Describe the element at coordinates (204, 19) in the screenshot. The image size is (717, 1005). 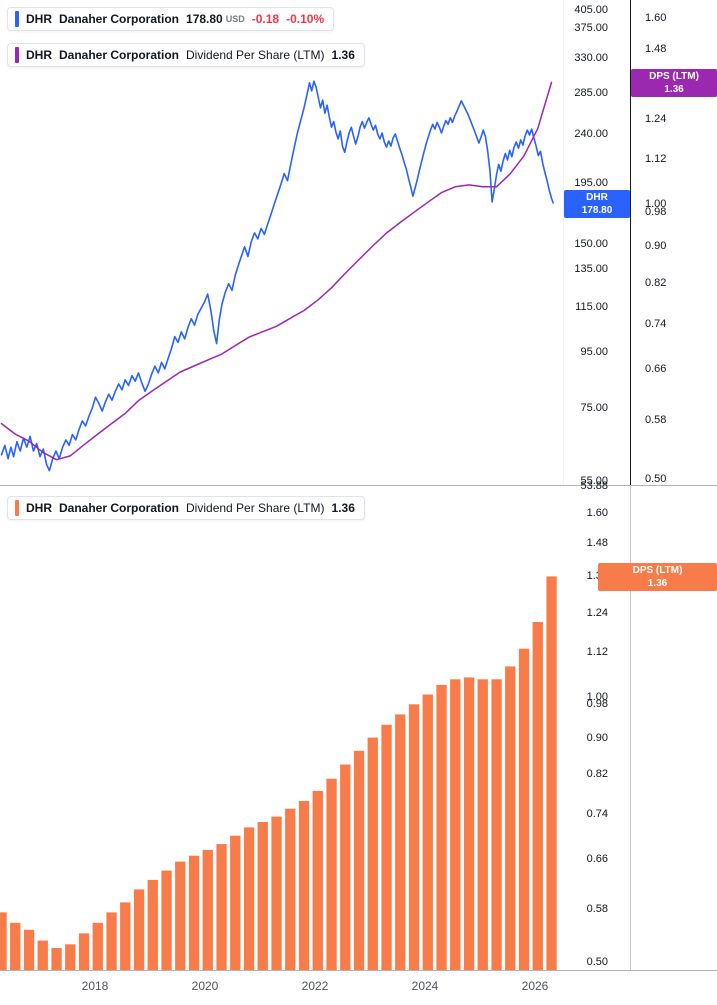
I see `legend-last-price: 178.80` at that location.